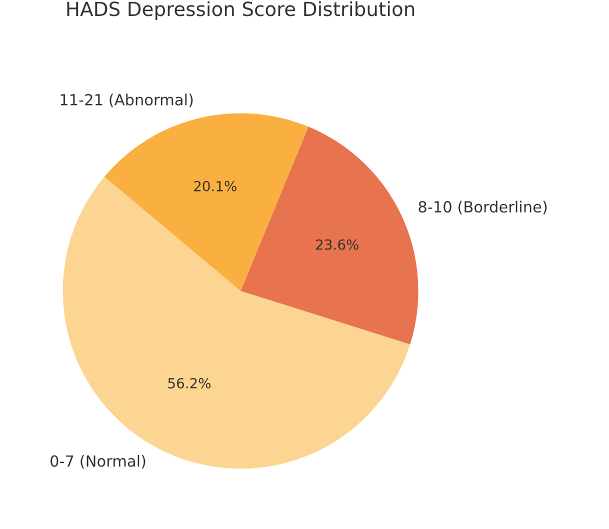 This screenshot has width=609, height=529. What do you see at coordinates (337, 244) in the screenshot?
I see `data-label: 23.6%` at bounding box center [337, 244].